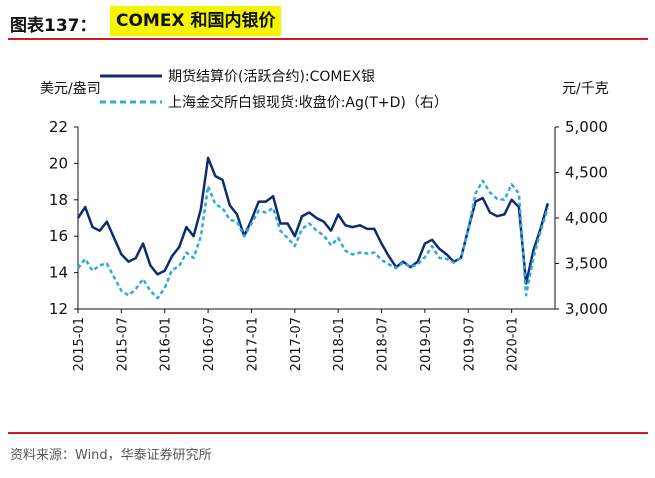 The height and width of the screenshot is (478, 655). Describe the element at coordinates (339, 344) in the screenshot. I see `x-tick-label: 2018-01` at that location.